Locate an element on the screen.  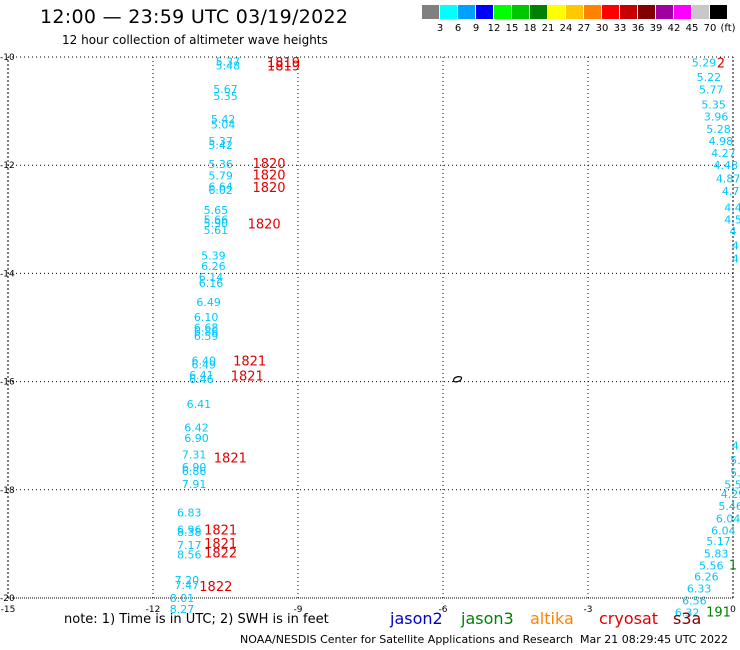
pass-time-label: 1 is located at coordinates (733, 566).